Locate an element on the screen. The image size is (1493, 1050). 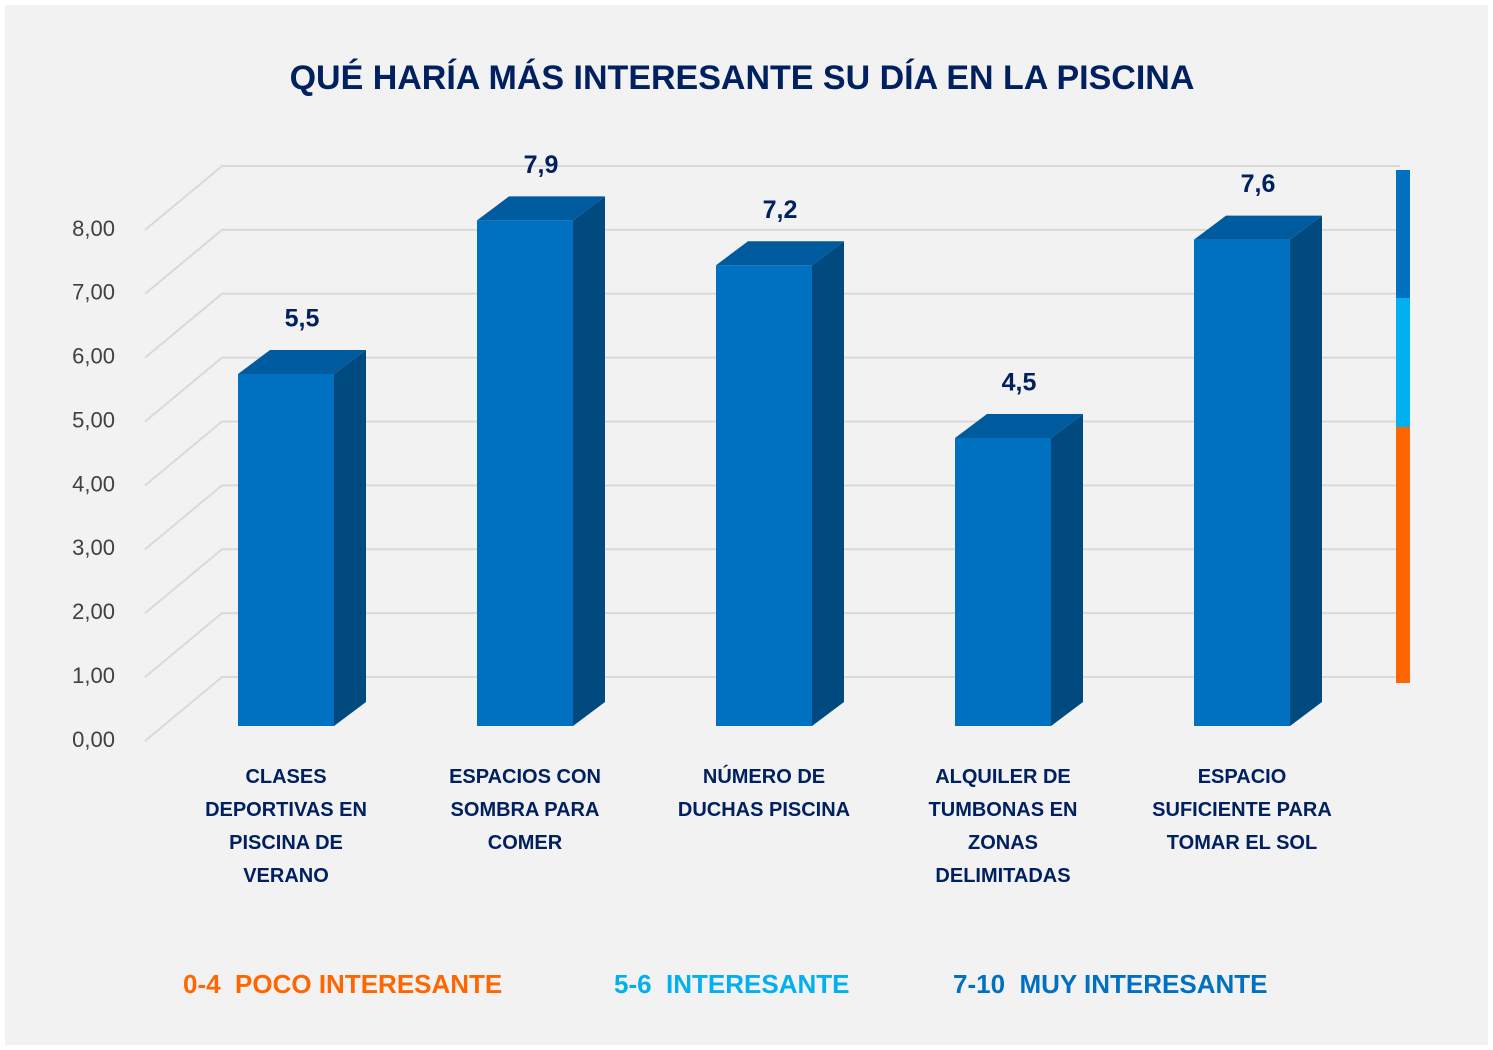
y-tick-label: 2,00 is located at coordinates (93, 611).